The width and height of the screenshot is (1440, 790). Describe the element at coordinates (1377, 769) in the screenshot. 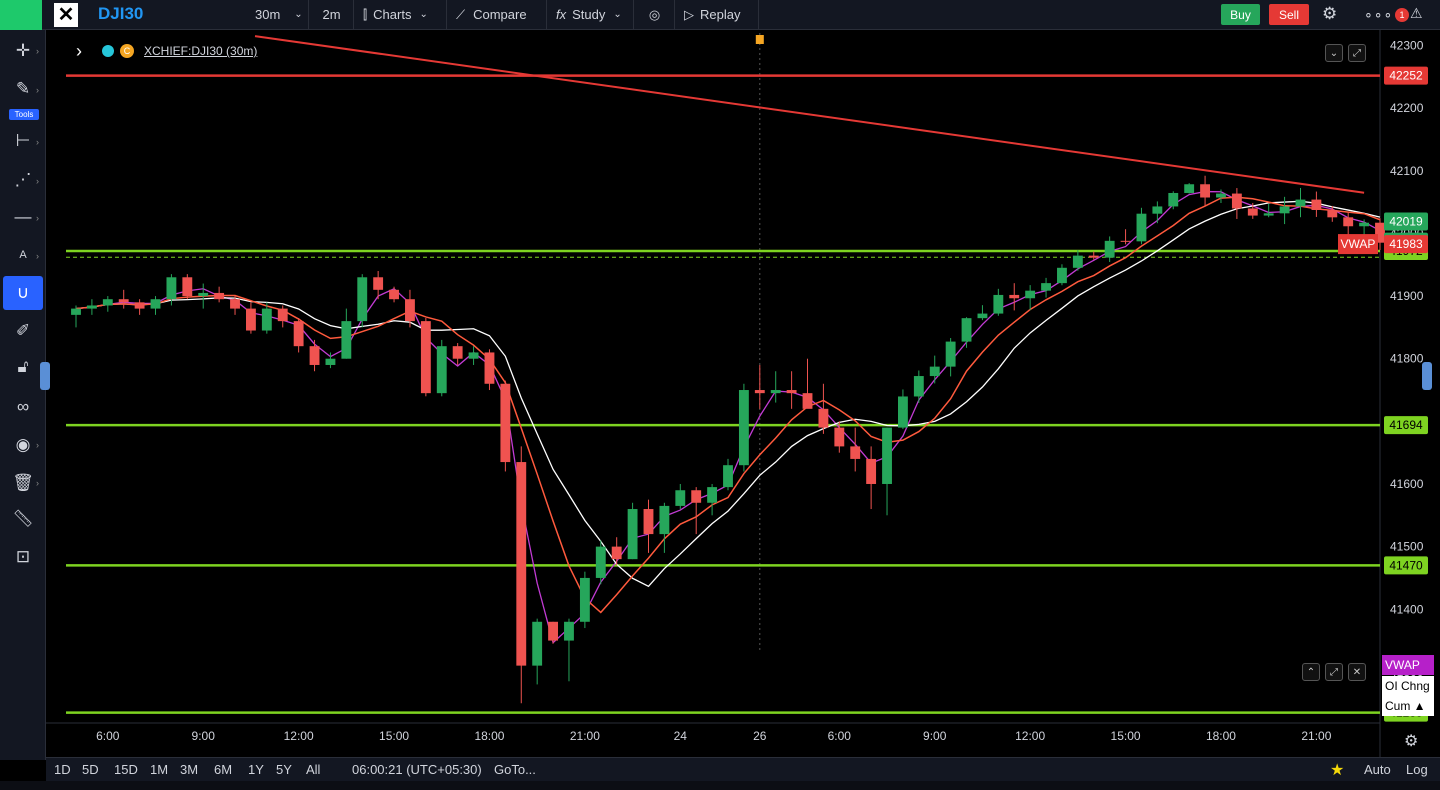

I see `auto-scale-button: Auto` at that location.